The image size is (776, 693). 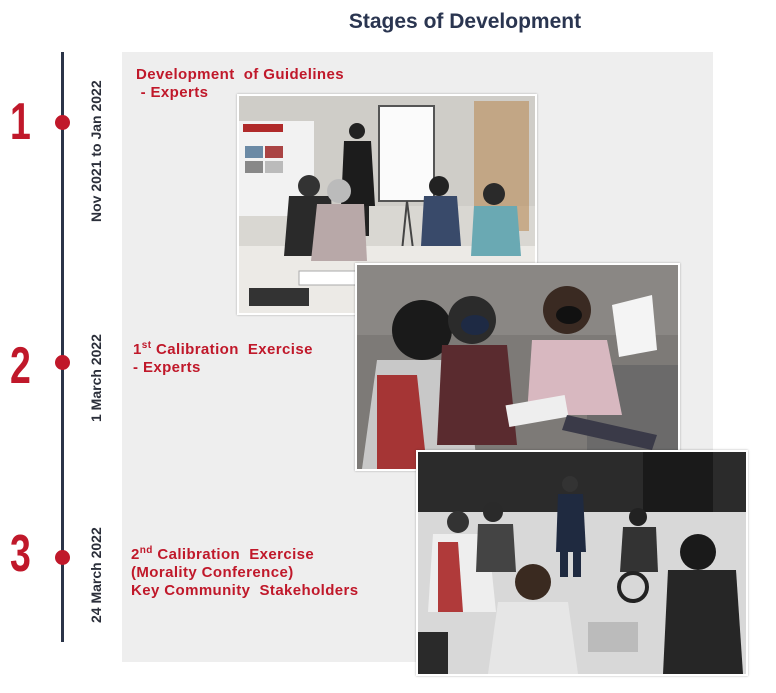 I want to click on timeline-line, so click(x=62, y=347).